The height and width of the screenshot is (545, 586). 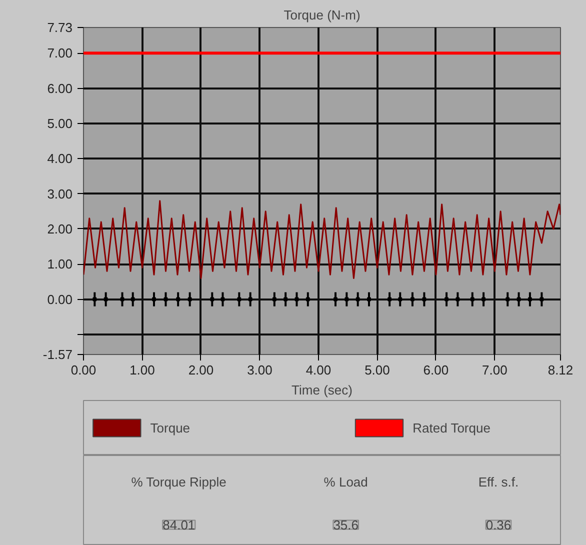 What do you see at coordinates (142, 370) in the screenshot?
I see `x-tick-label: 1.00` at bounding box center [142, 370].